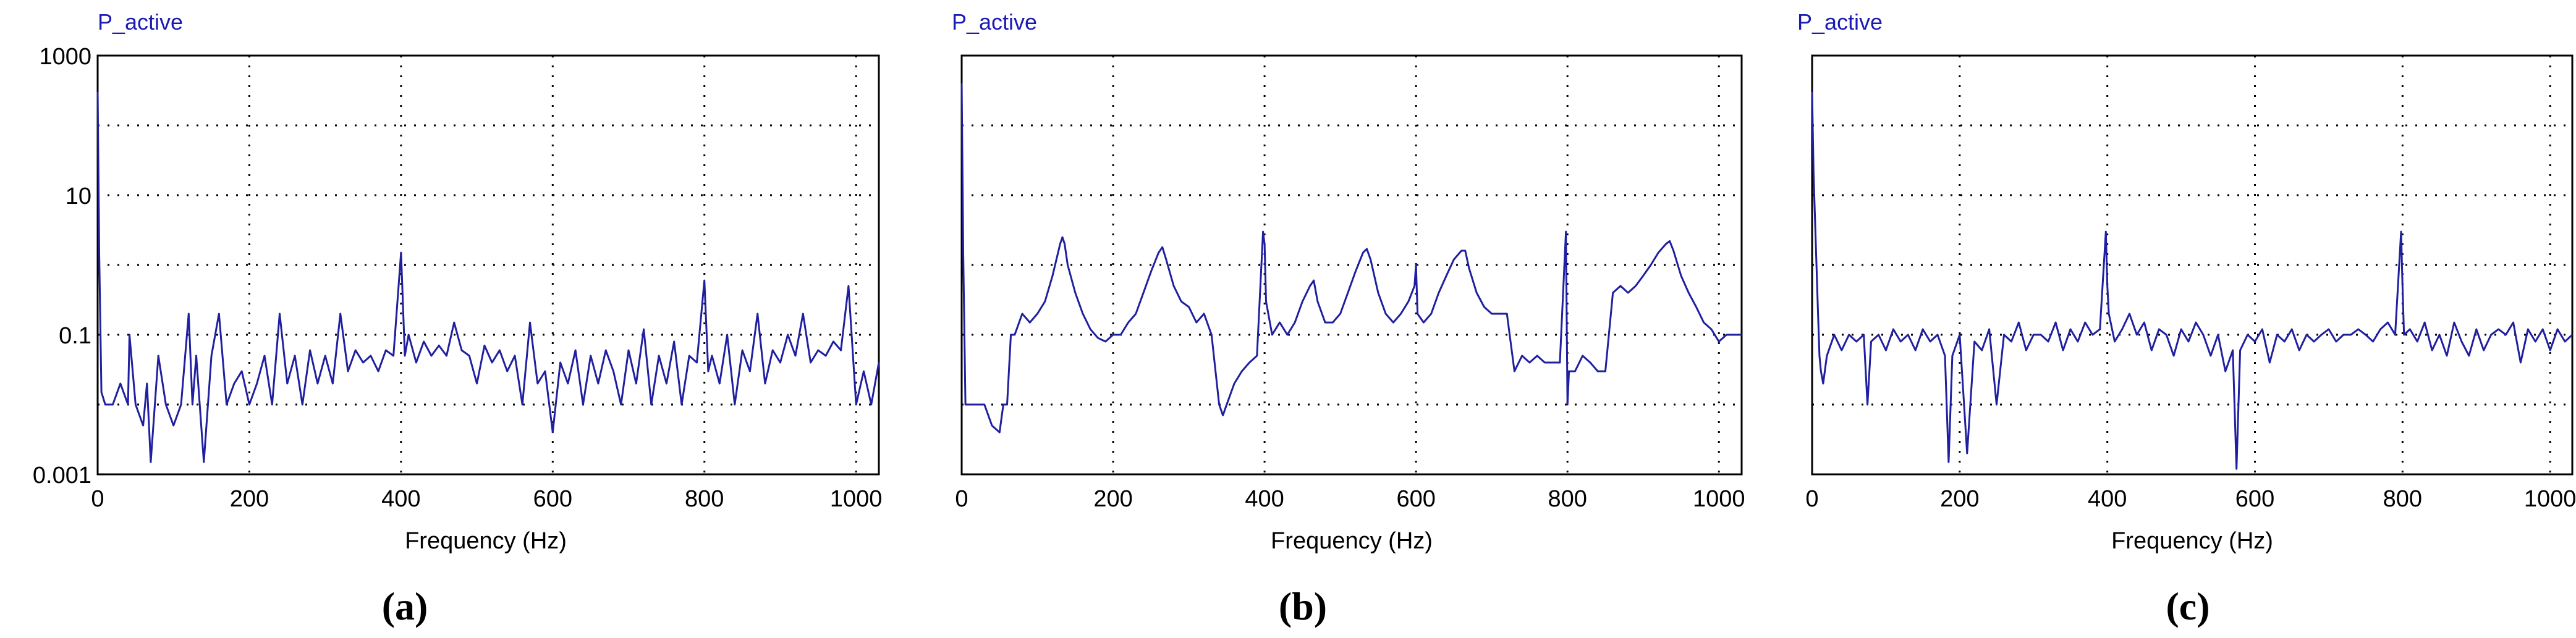 The width and height of the screenshot is (2576, 638). What do you see at coordinates (62, 476) in the screenshot?
I see `y-tick-label: 0.001` at bounding box center [62, 476].